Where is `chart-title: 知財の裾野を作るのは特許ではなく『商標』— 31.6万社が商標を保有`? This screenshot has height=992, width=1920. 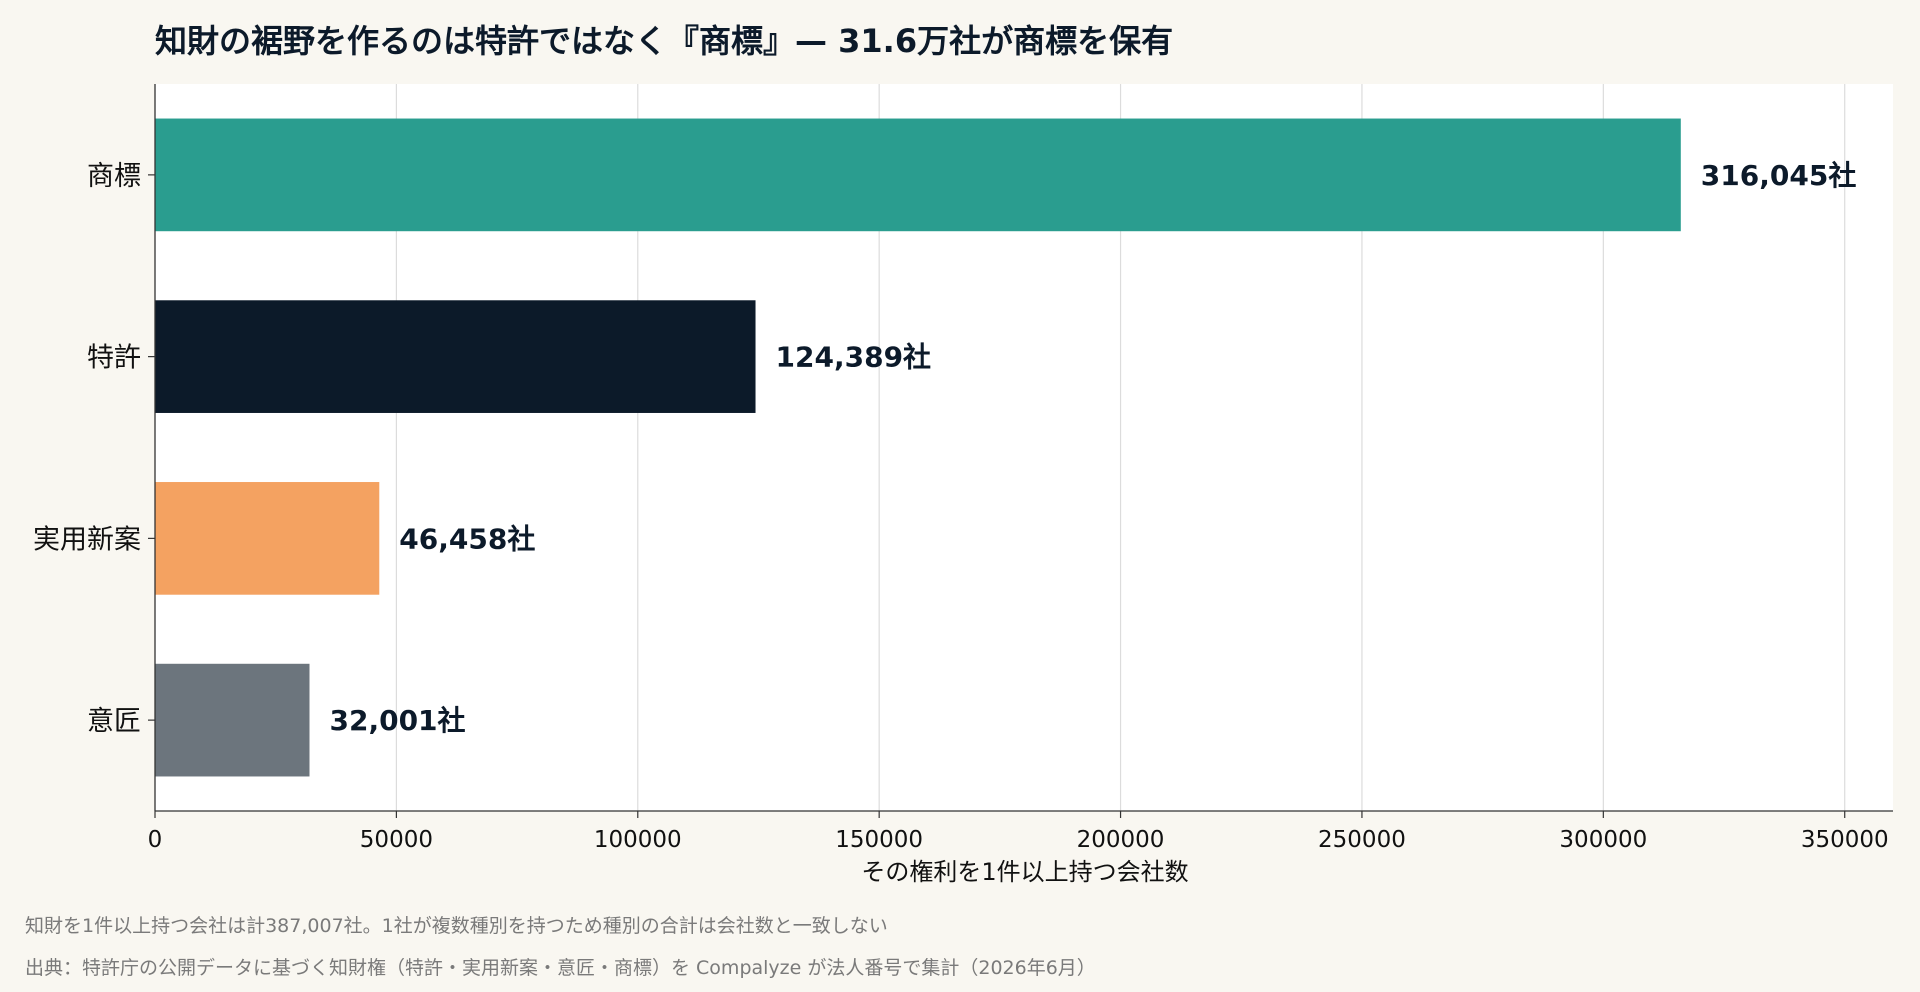
chart-title: 知財の裾野を作るのは特許ではなく『商標』— 31.6万社が商標を保有 is located at coordinates (664, 41).